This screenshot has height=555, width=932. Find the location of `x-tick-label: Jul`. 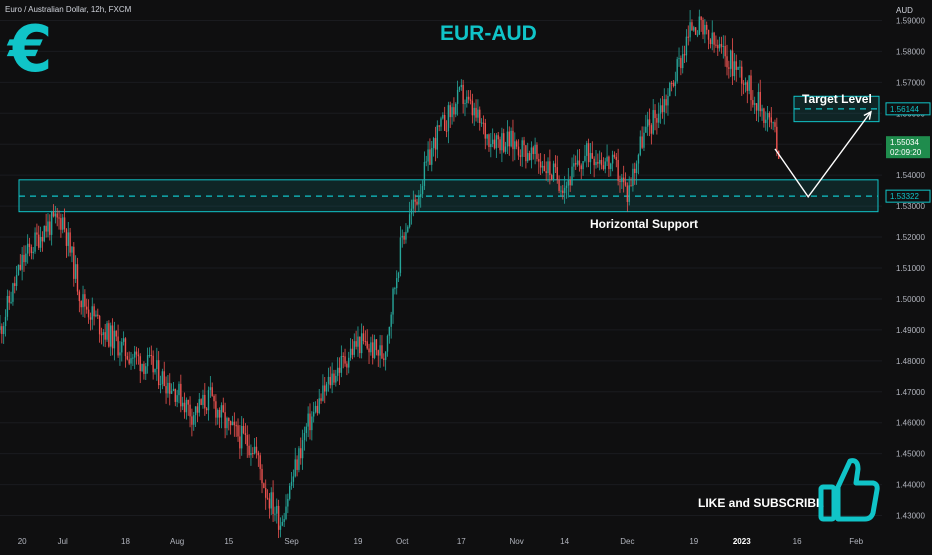

x-tick-label: Jul is located at coordinates (63, 541).